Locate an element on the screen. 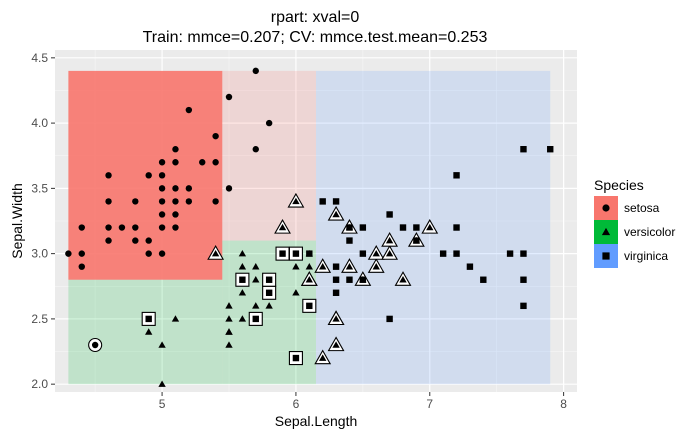 This screenshot has width=700, height=438. y-axis-ticks: 2.0 2.5 3.0 3.5 4.0 4.5 is located at coordinates (43, 221).